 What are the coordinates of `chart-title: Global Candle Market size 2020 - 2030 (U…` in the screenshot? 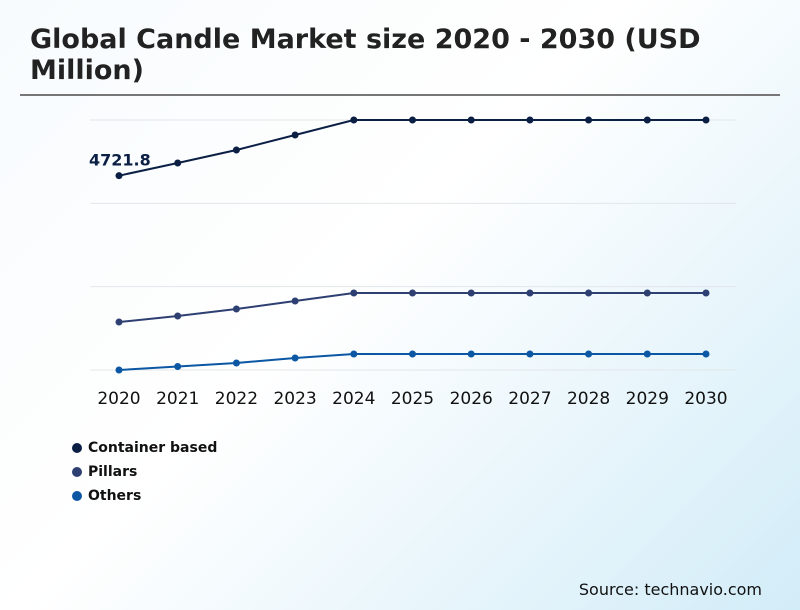 It's located at (365, 55).